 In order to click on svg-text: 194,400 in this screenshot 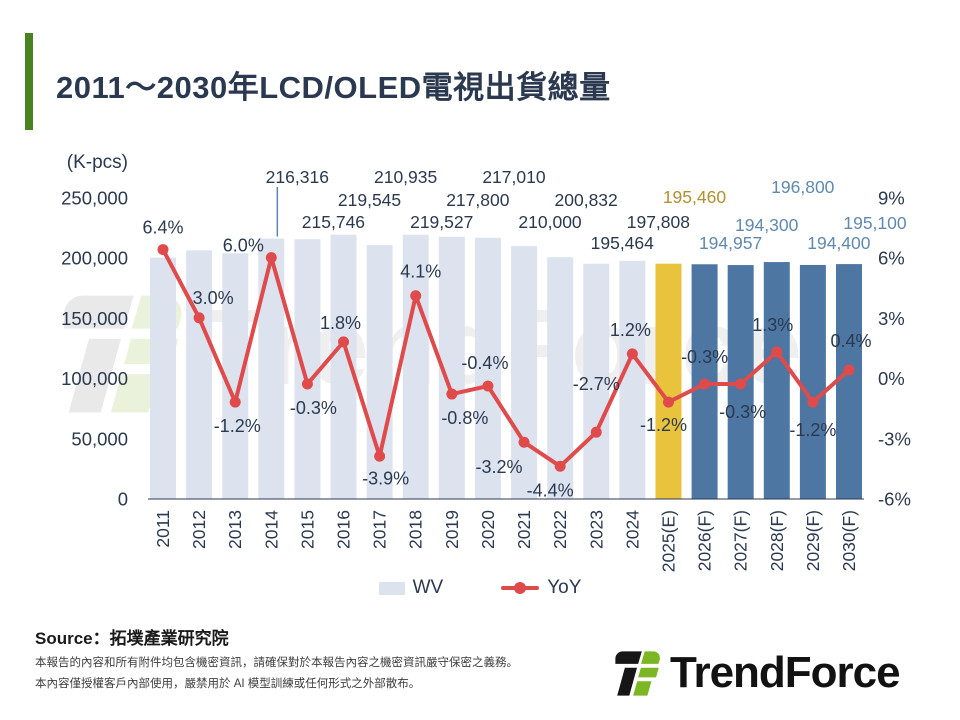, I will do `click(839, 243)`.